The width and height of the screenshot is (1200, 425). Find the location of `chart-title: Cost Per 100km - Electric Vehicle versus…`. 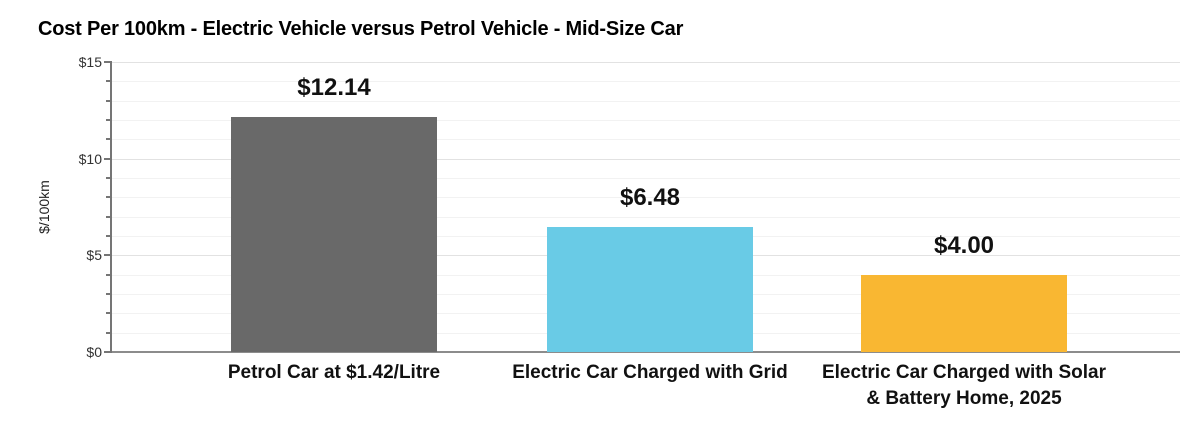

chart-title: Cost Per 100km - Electric Vehicle versus… is located at coordinates (361, 29).